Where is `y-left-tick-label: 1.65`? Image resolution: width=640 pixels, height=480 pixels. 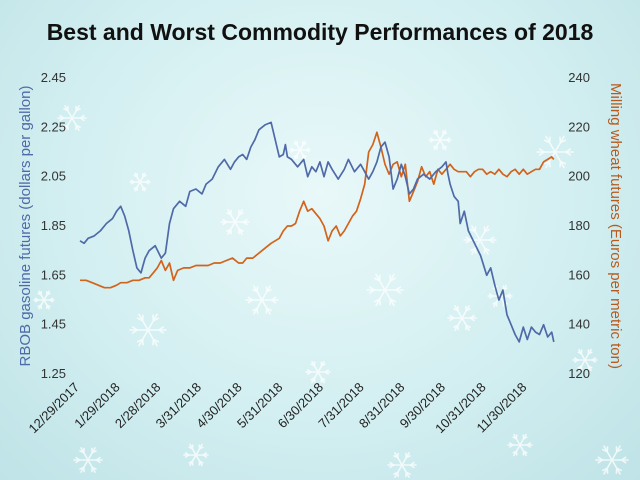
y-left-tick-label: 1.65 is located at coordinates (53, 274).